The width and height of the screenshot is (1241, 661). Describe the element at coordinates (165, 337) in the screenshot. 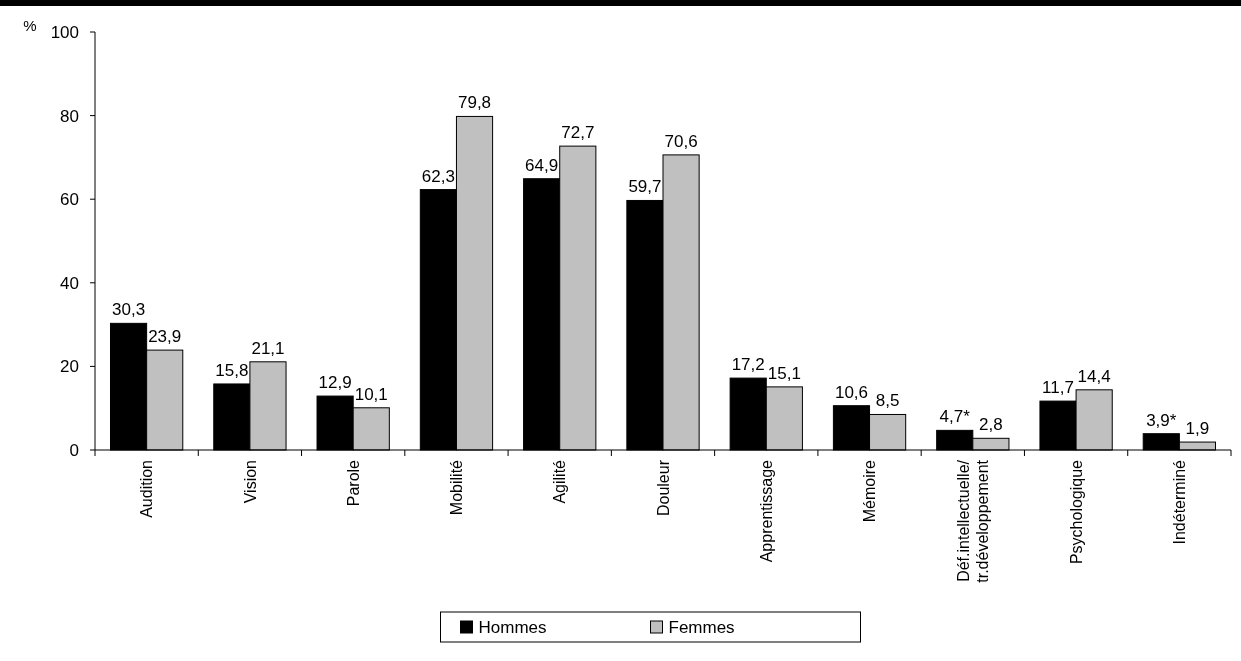

I see `data-label: 23,9` at that location.